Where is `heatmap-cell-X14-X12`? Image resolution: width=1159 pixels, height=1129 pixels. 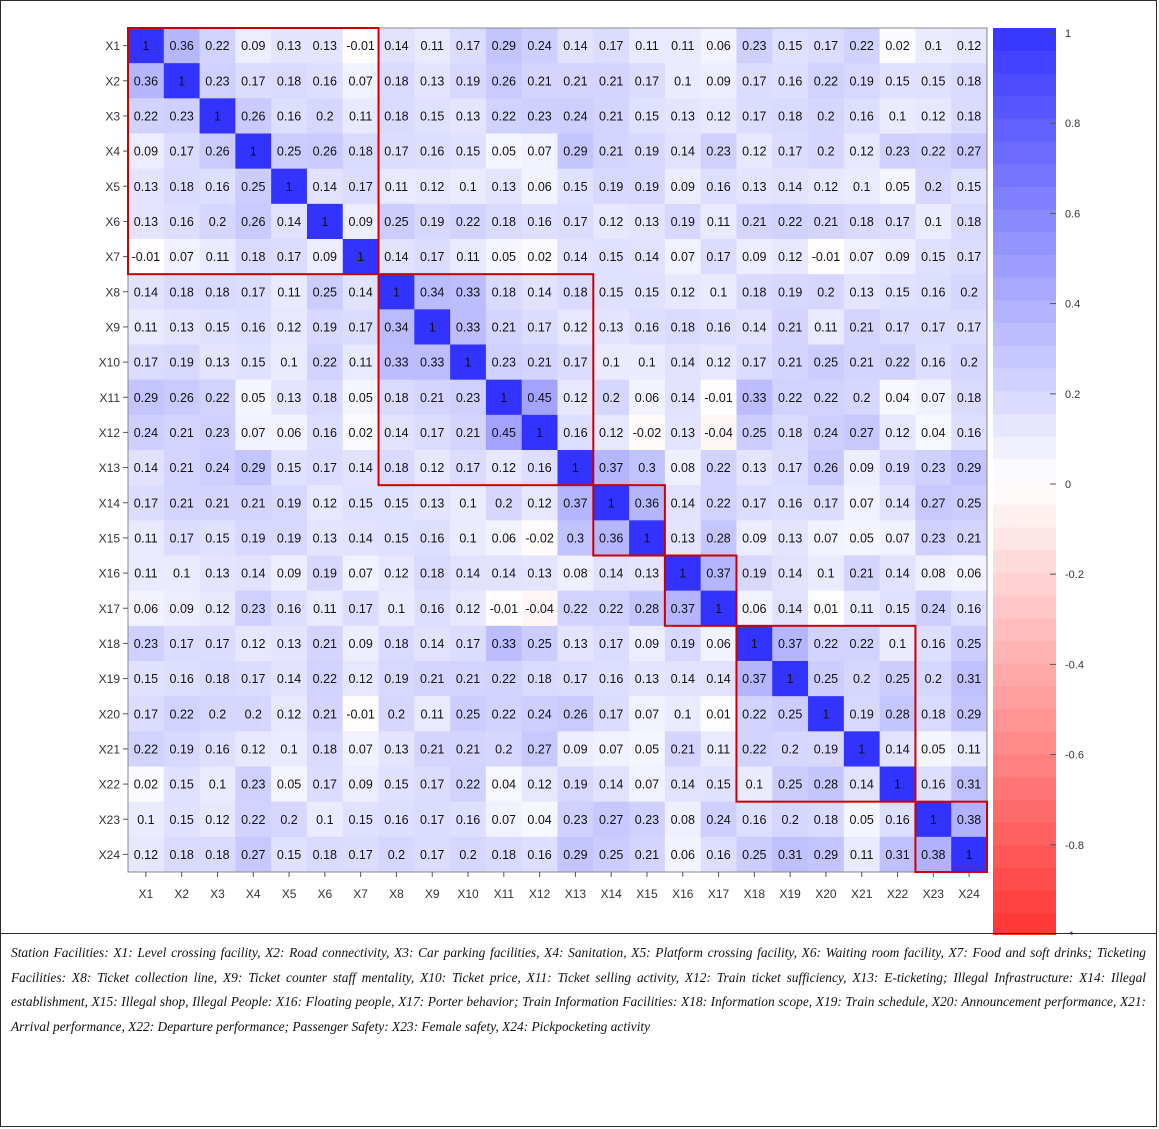
heatmap-cell-X14-X12 is located at coordinates (539, 503).